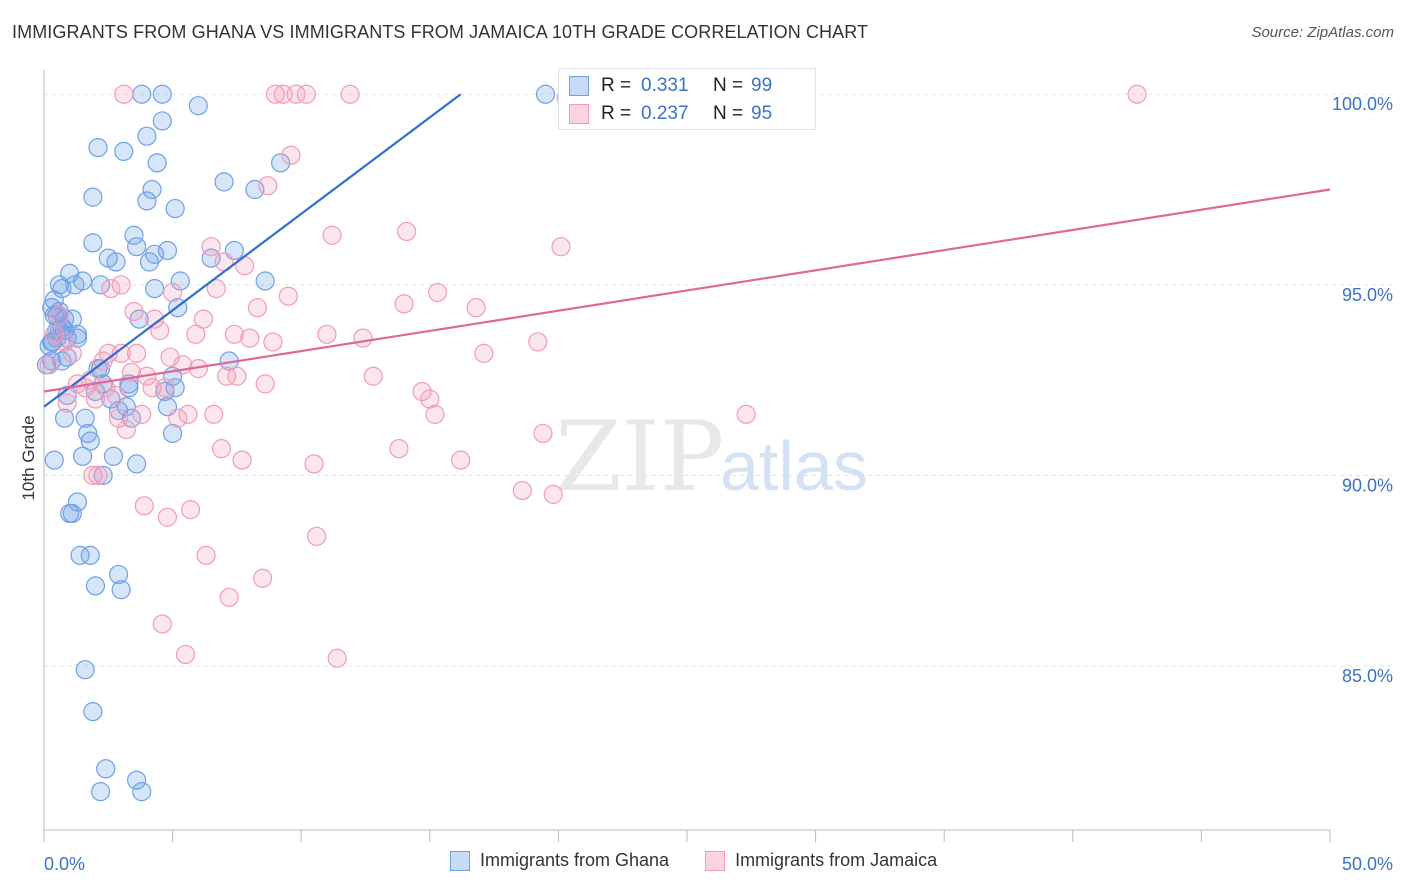  I want to click on y-tick-label: 95.0%, so click(1367, 295).